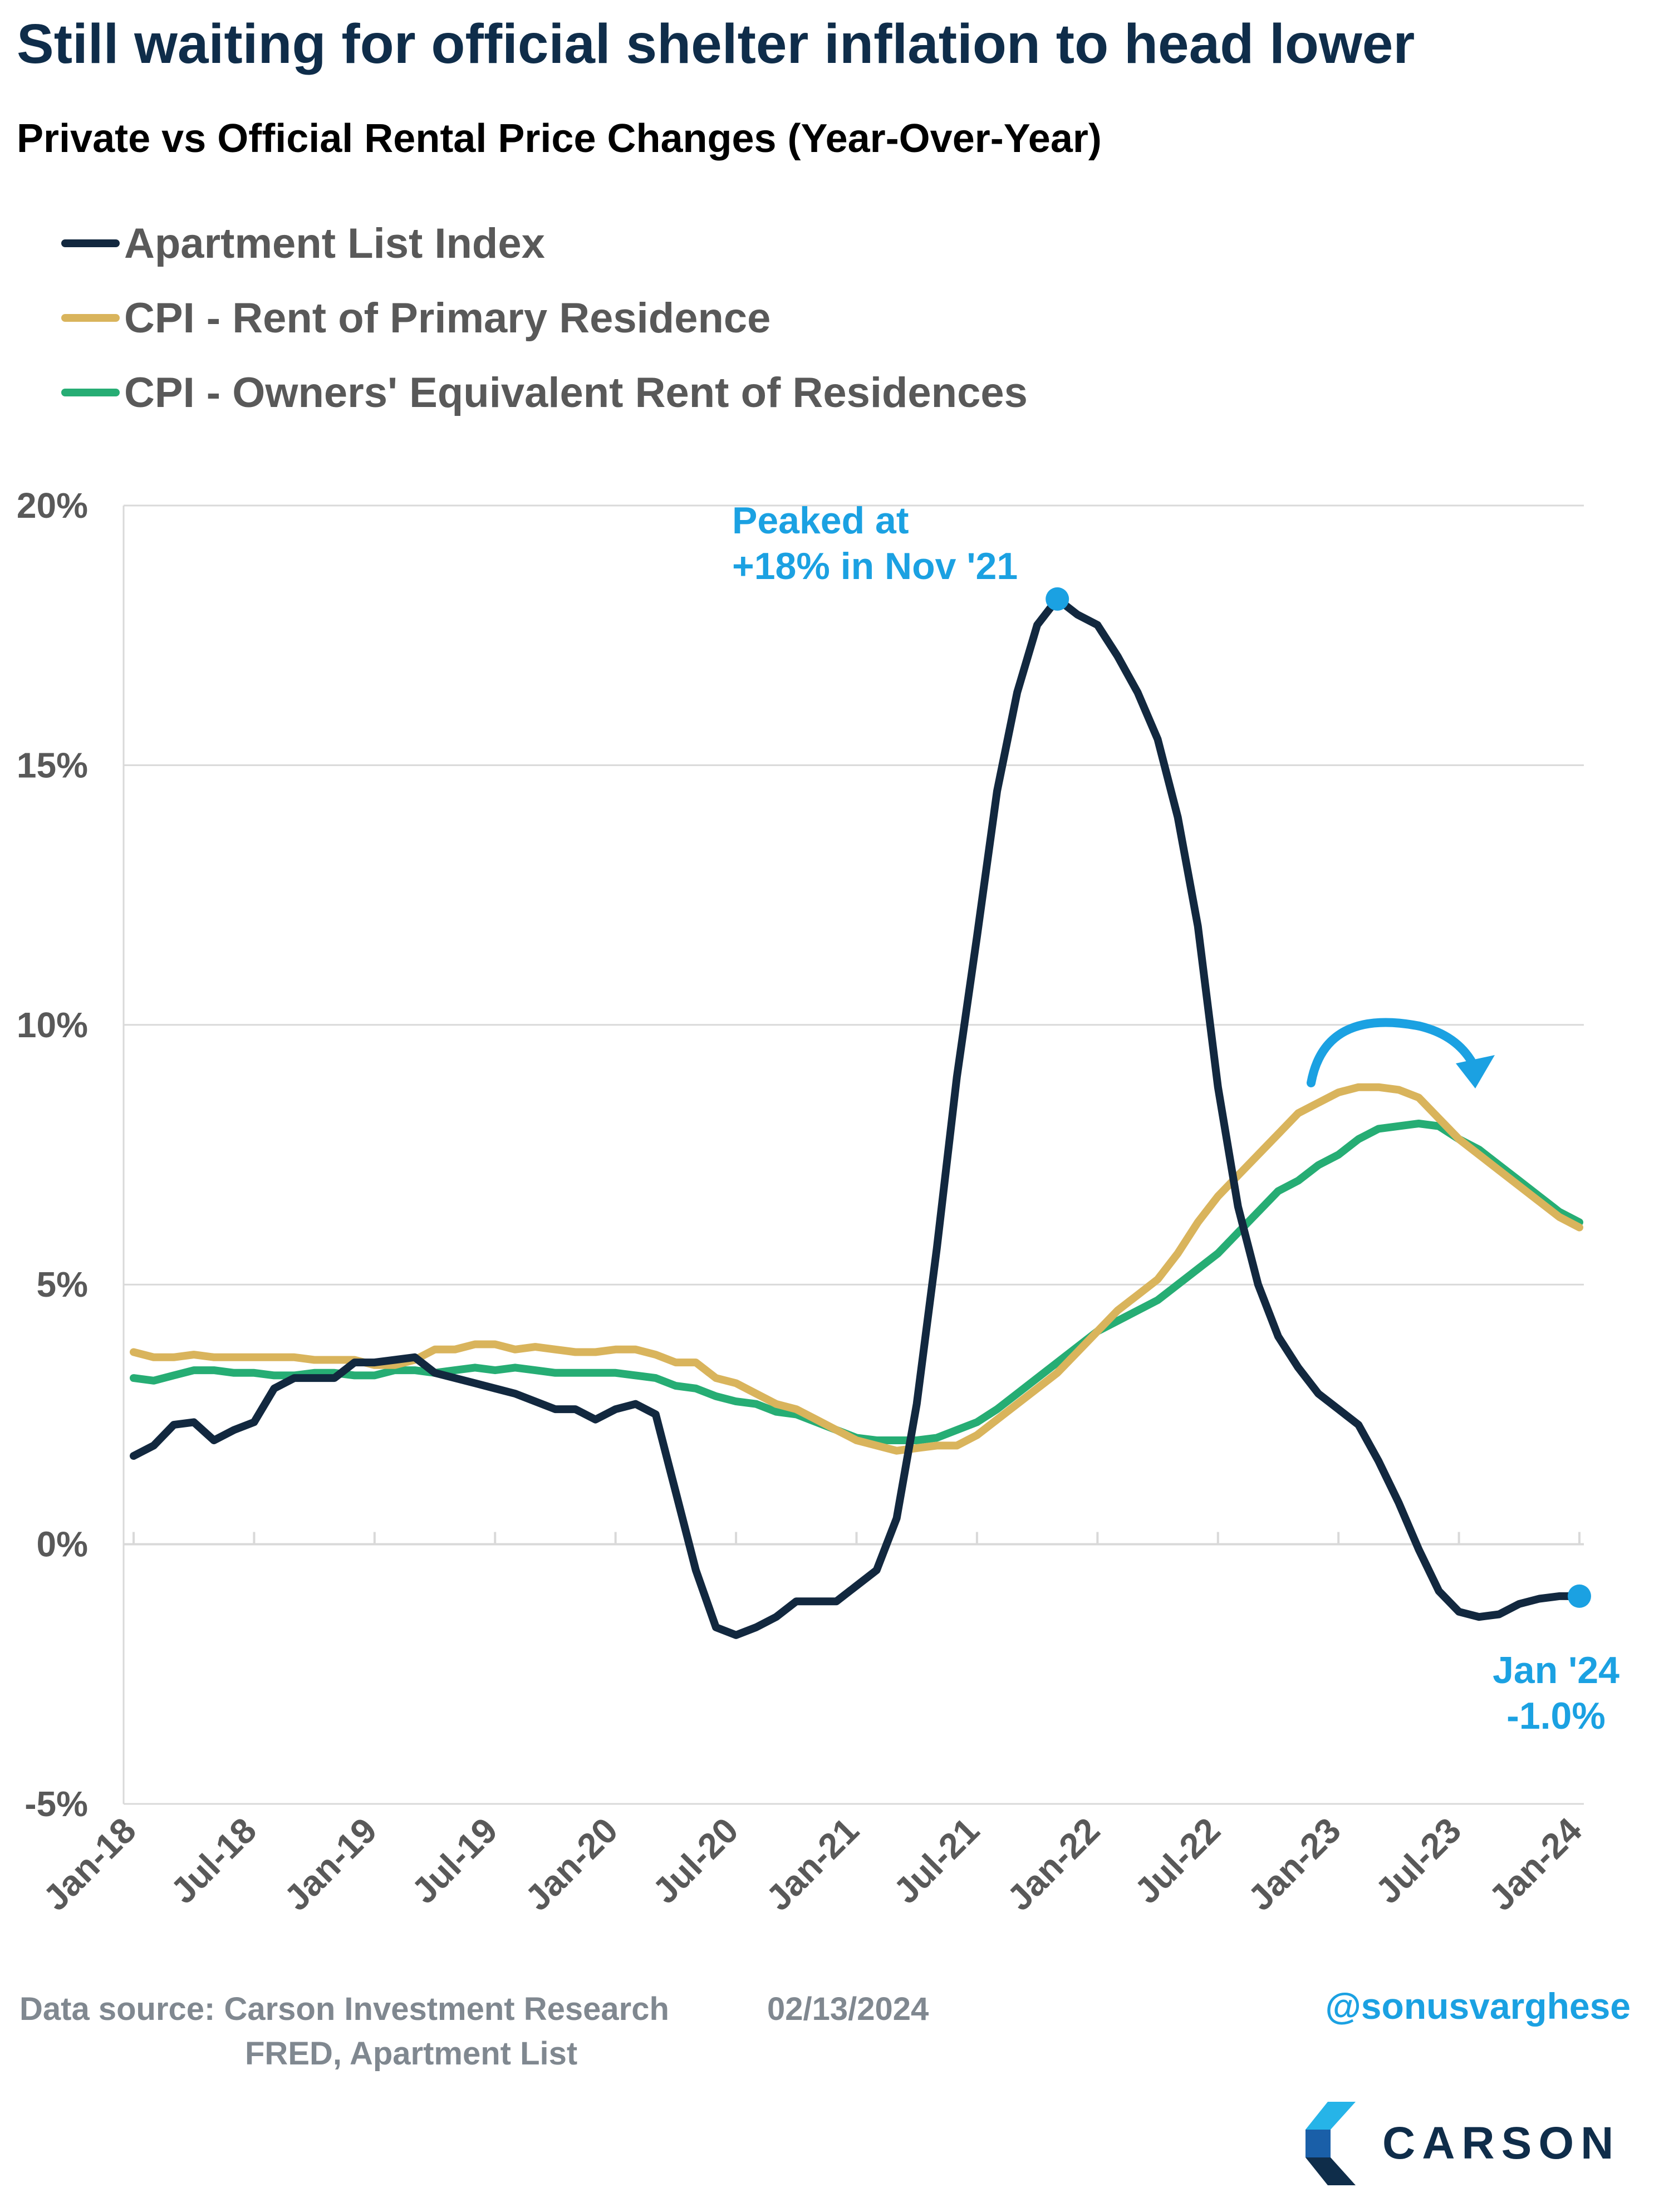 The width and height of the screenshot is (1654, 2212). Describe the element at coordinates (1579, 1596) in the screenshot. I see `annotation-point-latest` at that location.